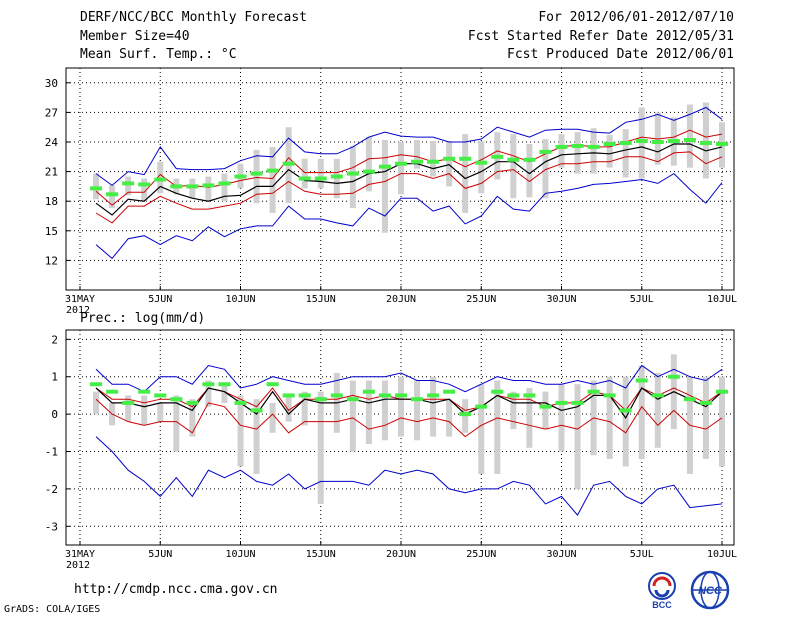  What do you see at coordinates (54, 414) in the screenshot?
I see `y-tick-label: 0` at bounding box center [54, 414].